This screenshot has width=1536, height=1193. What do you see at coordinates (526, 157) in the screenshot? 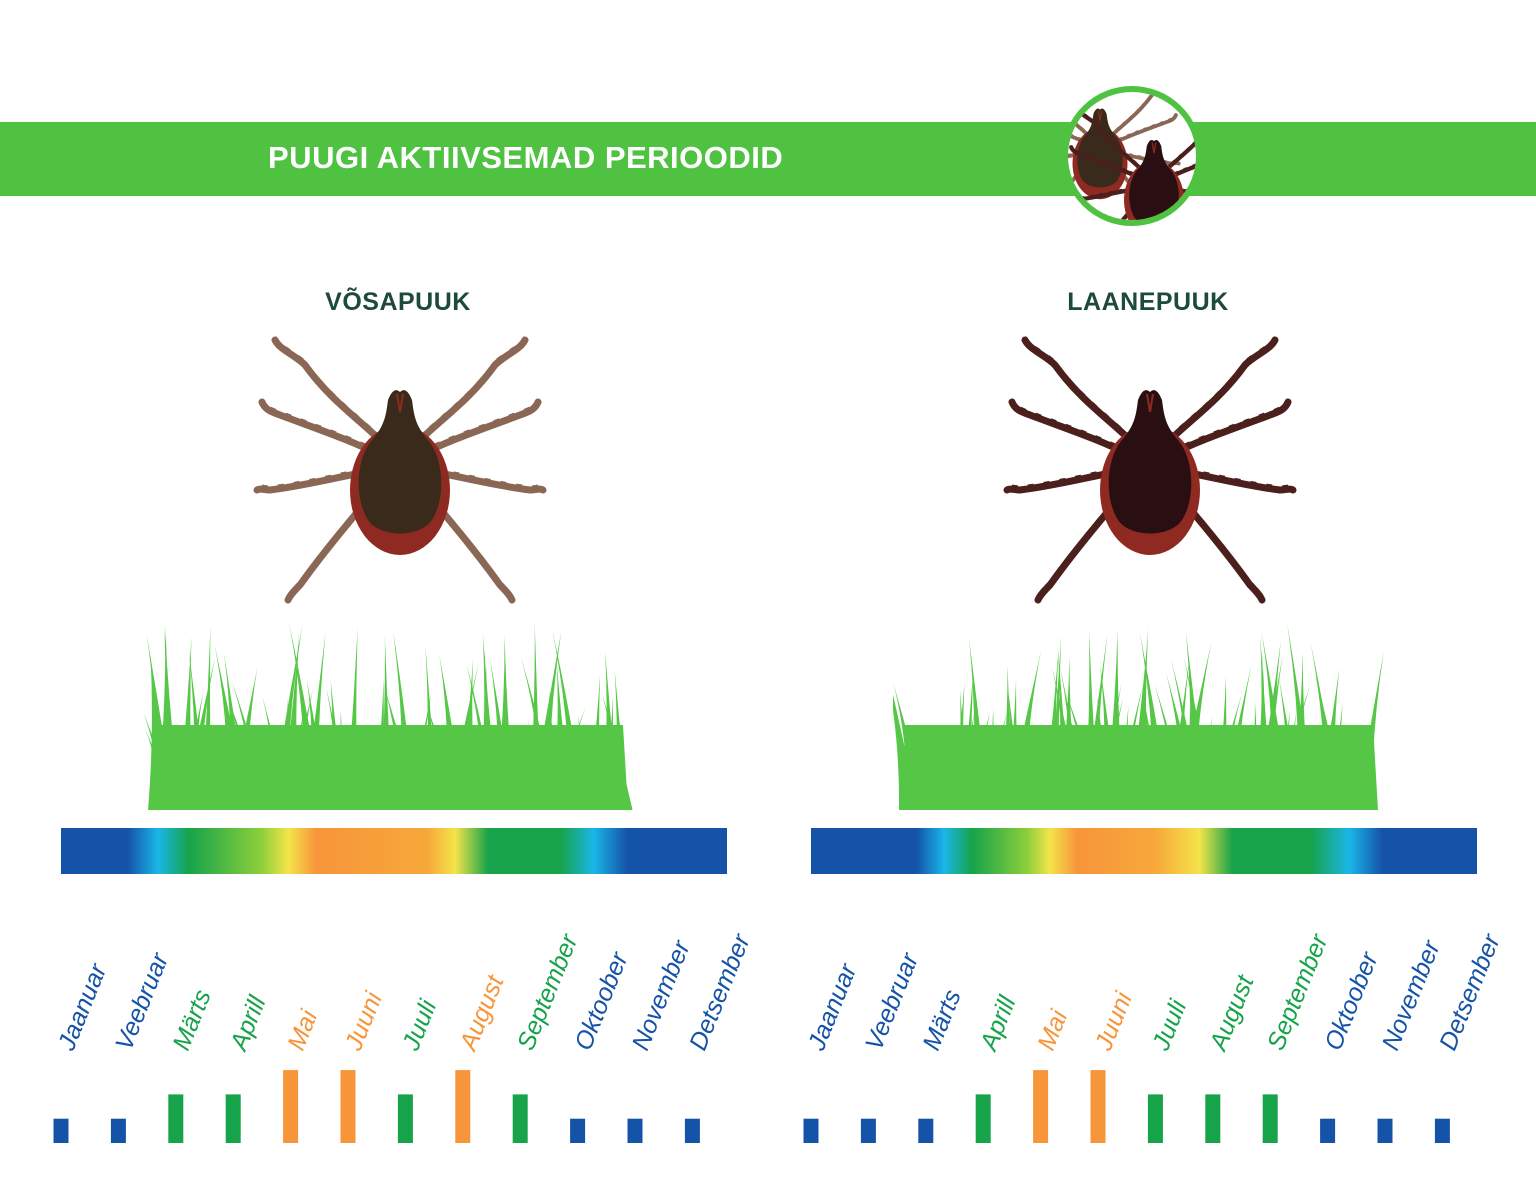
I see `page-title: PUUGI AKTIIVSEMAD PERIOODID` at bounding box center [526, 157].